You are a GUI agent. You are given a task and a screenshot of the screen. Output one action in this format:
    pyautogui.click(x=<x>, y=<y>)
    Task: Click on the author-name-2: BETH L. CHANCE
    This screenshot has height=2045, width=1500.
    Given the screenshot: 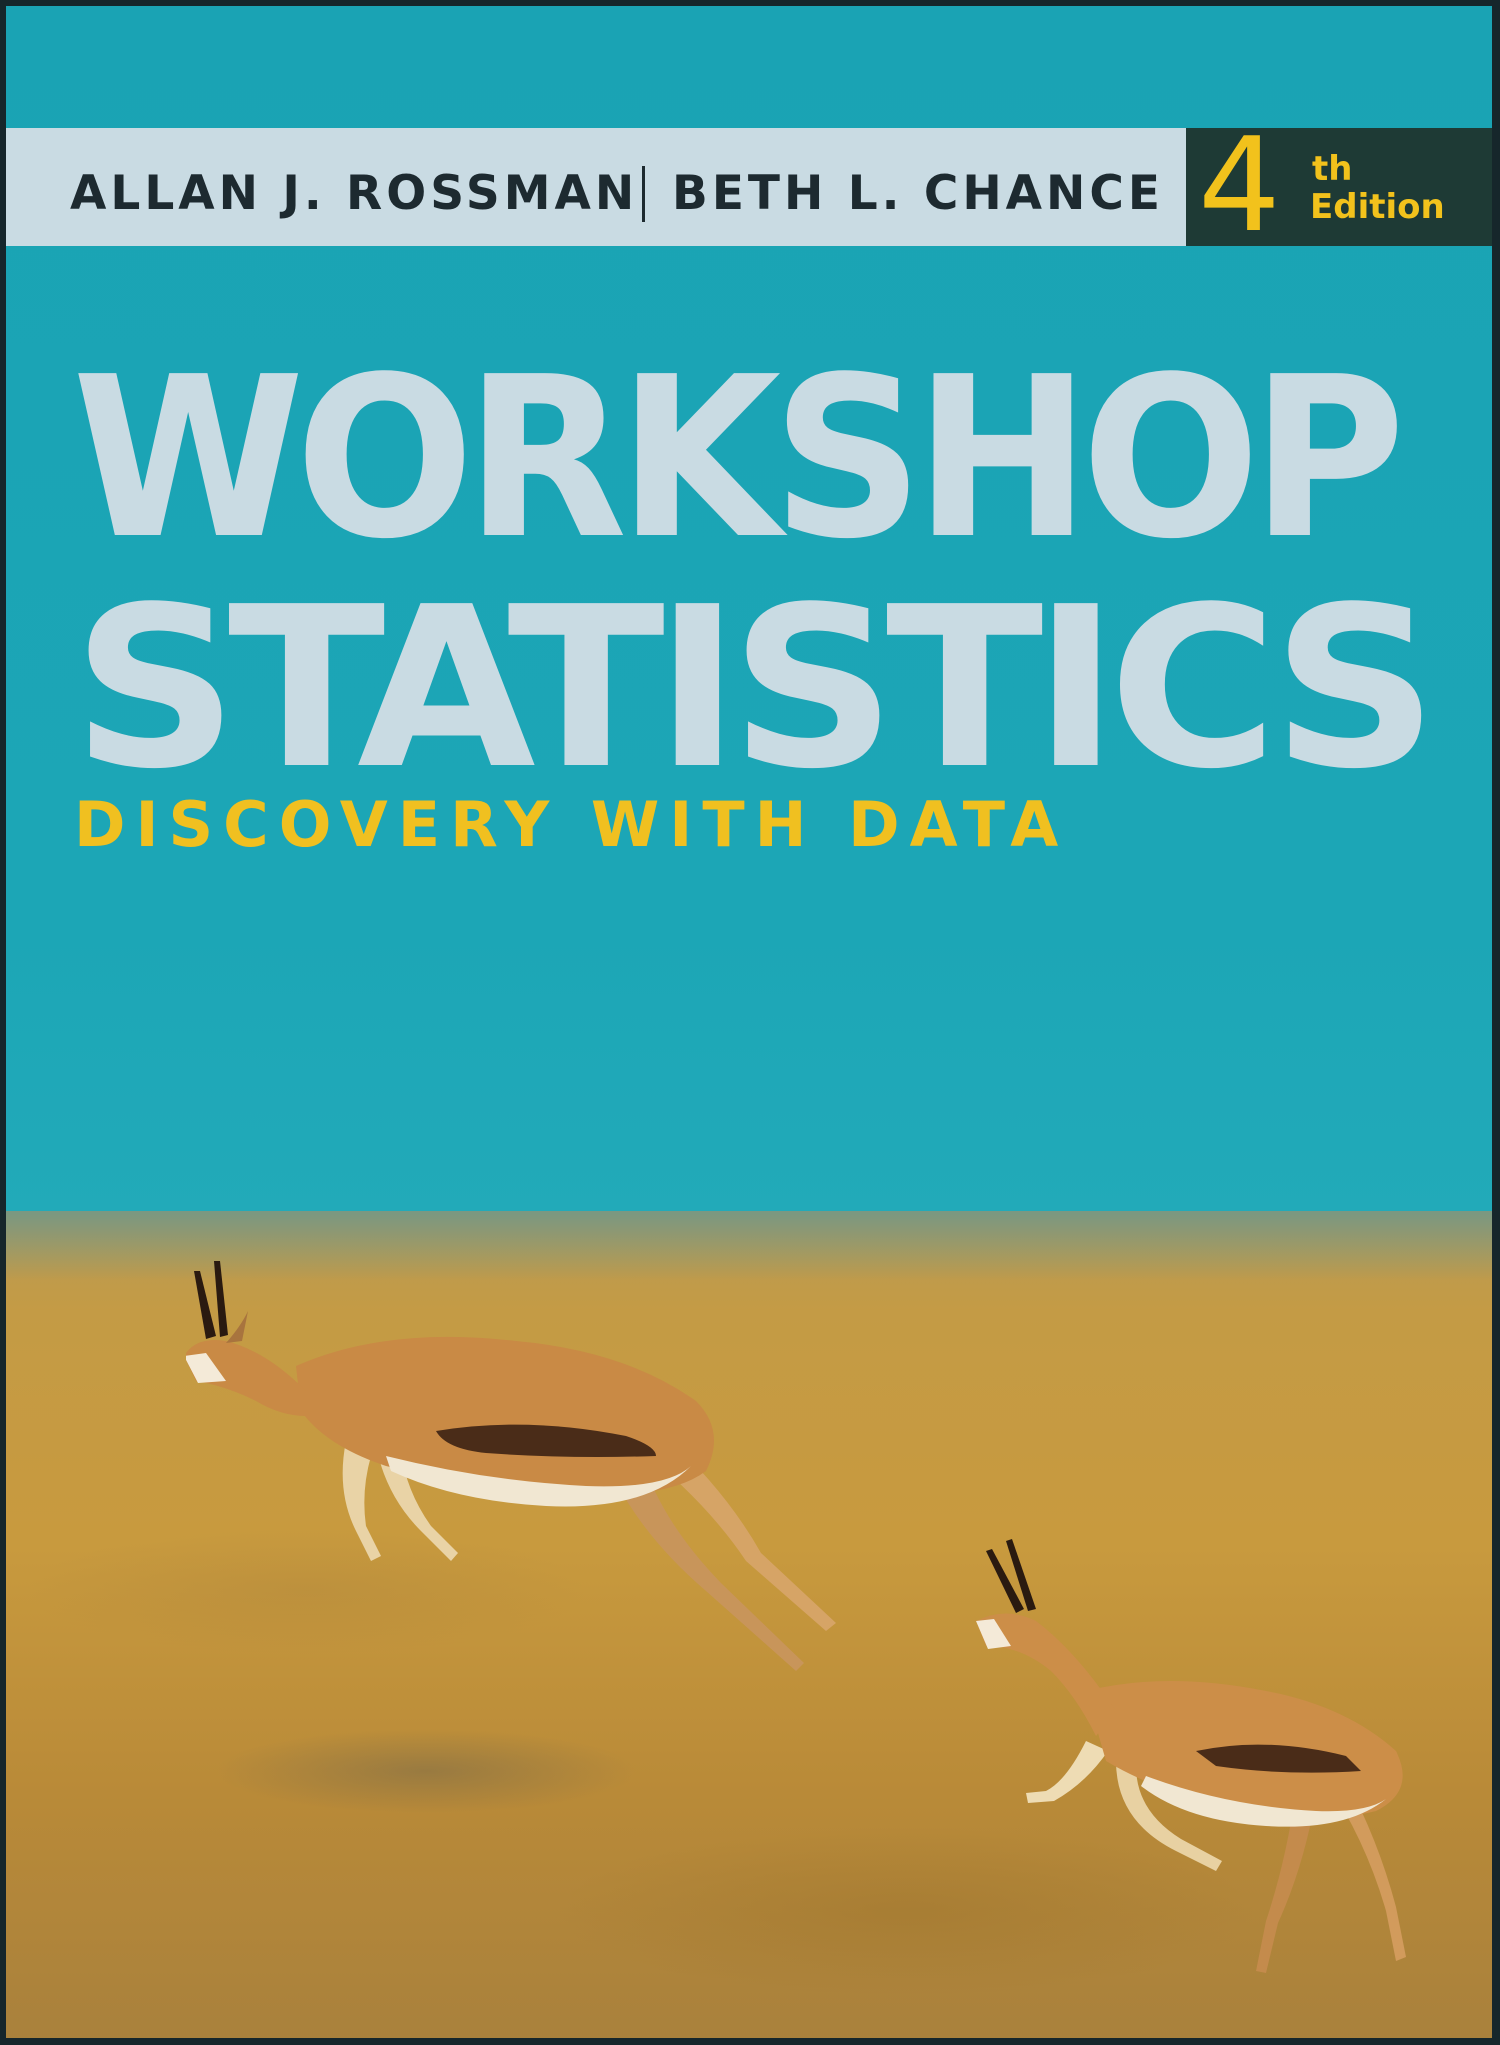 What is the action you would take?
    pyautogui.click(x=918, y=193)
    